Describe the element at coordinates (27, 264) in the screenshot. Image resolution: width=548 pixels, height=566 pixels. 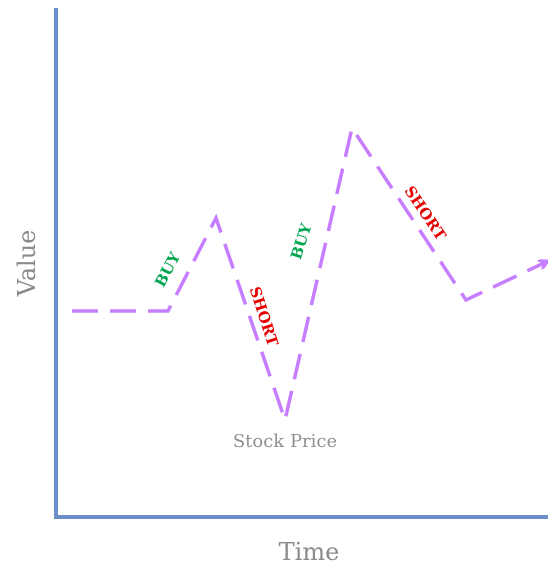
I see `y-axis-label: Value` at that location.